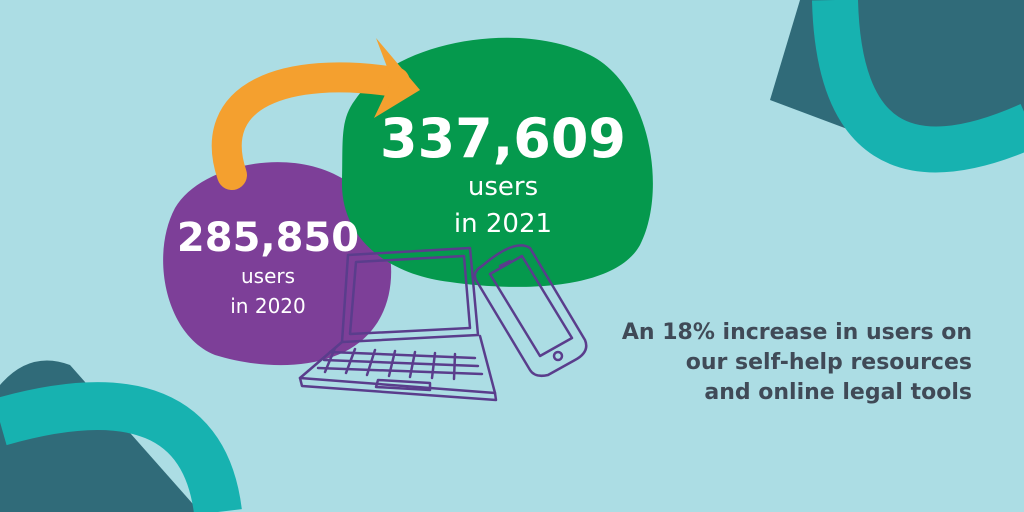 The image size is (1024, 512). What do you see at coordinates (838, 392) in the screenshot?
I see `caption-line3: and online legal tools` at bounding box center [838, 392].